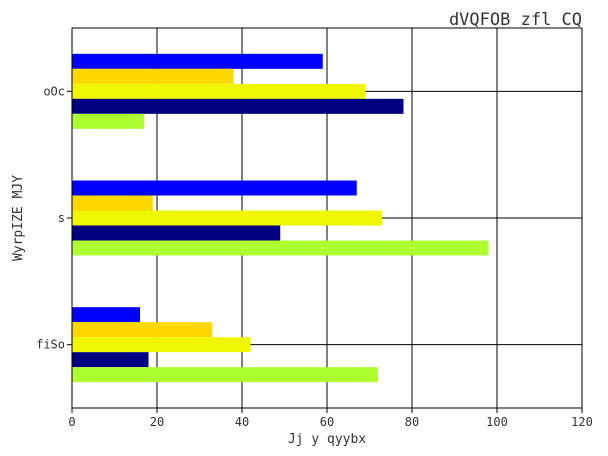 This screenshot has height=456, width=608. What do you see at coordinates (50, 345) in the screenshot?
I see `y-tick-label-0: fiSo` at bounding box center [50, 345].